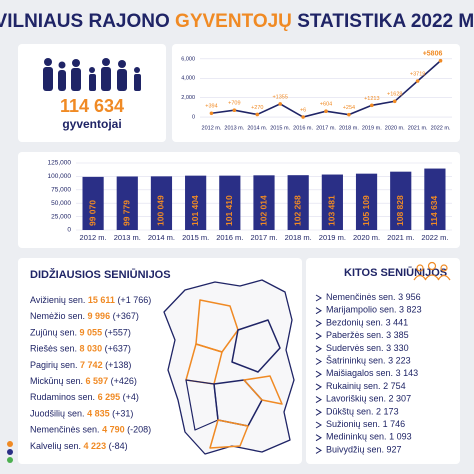 This screenshot has height=474, width=474. Describe the element at coordinates (95, 446) in the screenshot. I see `district-population: 4 223` at that location.